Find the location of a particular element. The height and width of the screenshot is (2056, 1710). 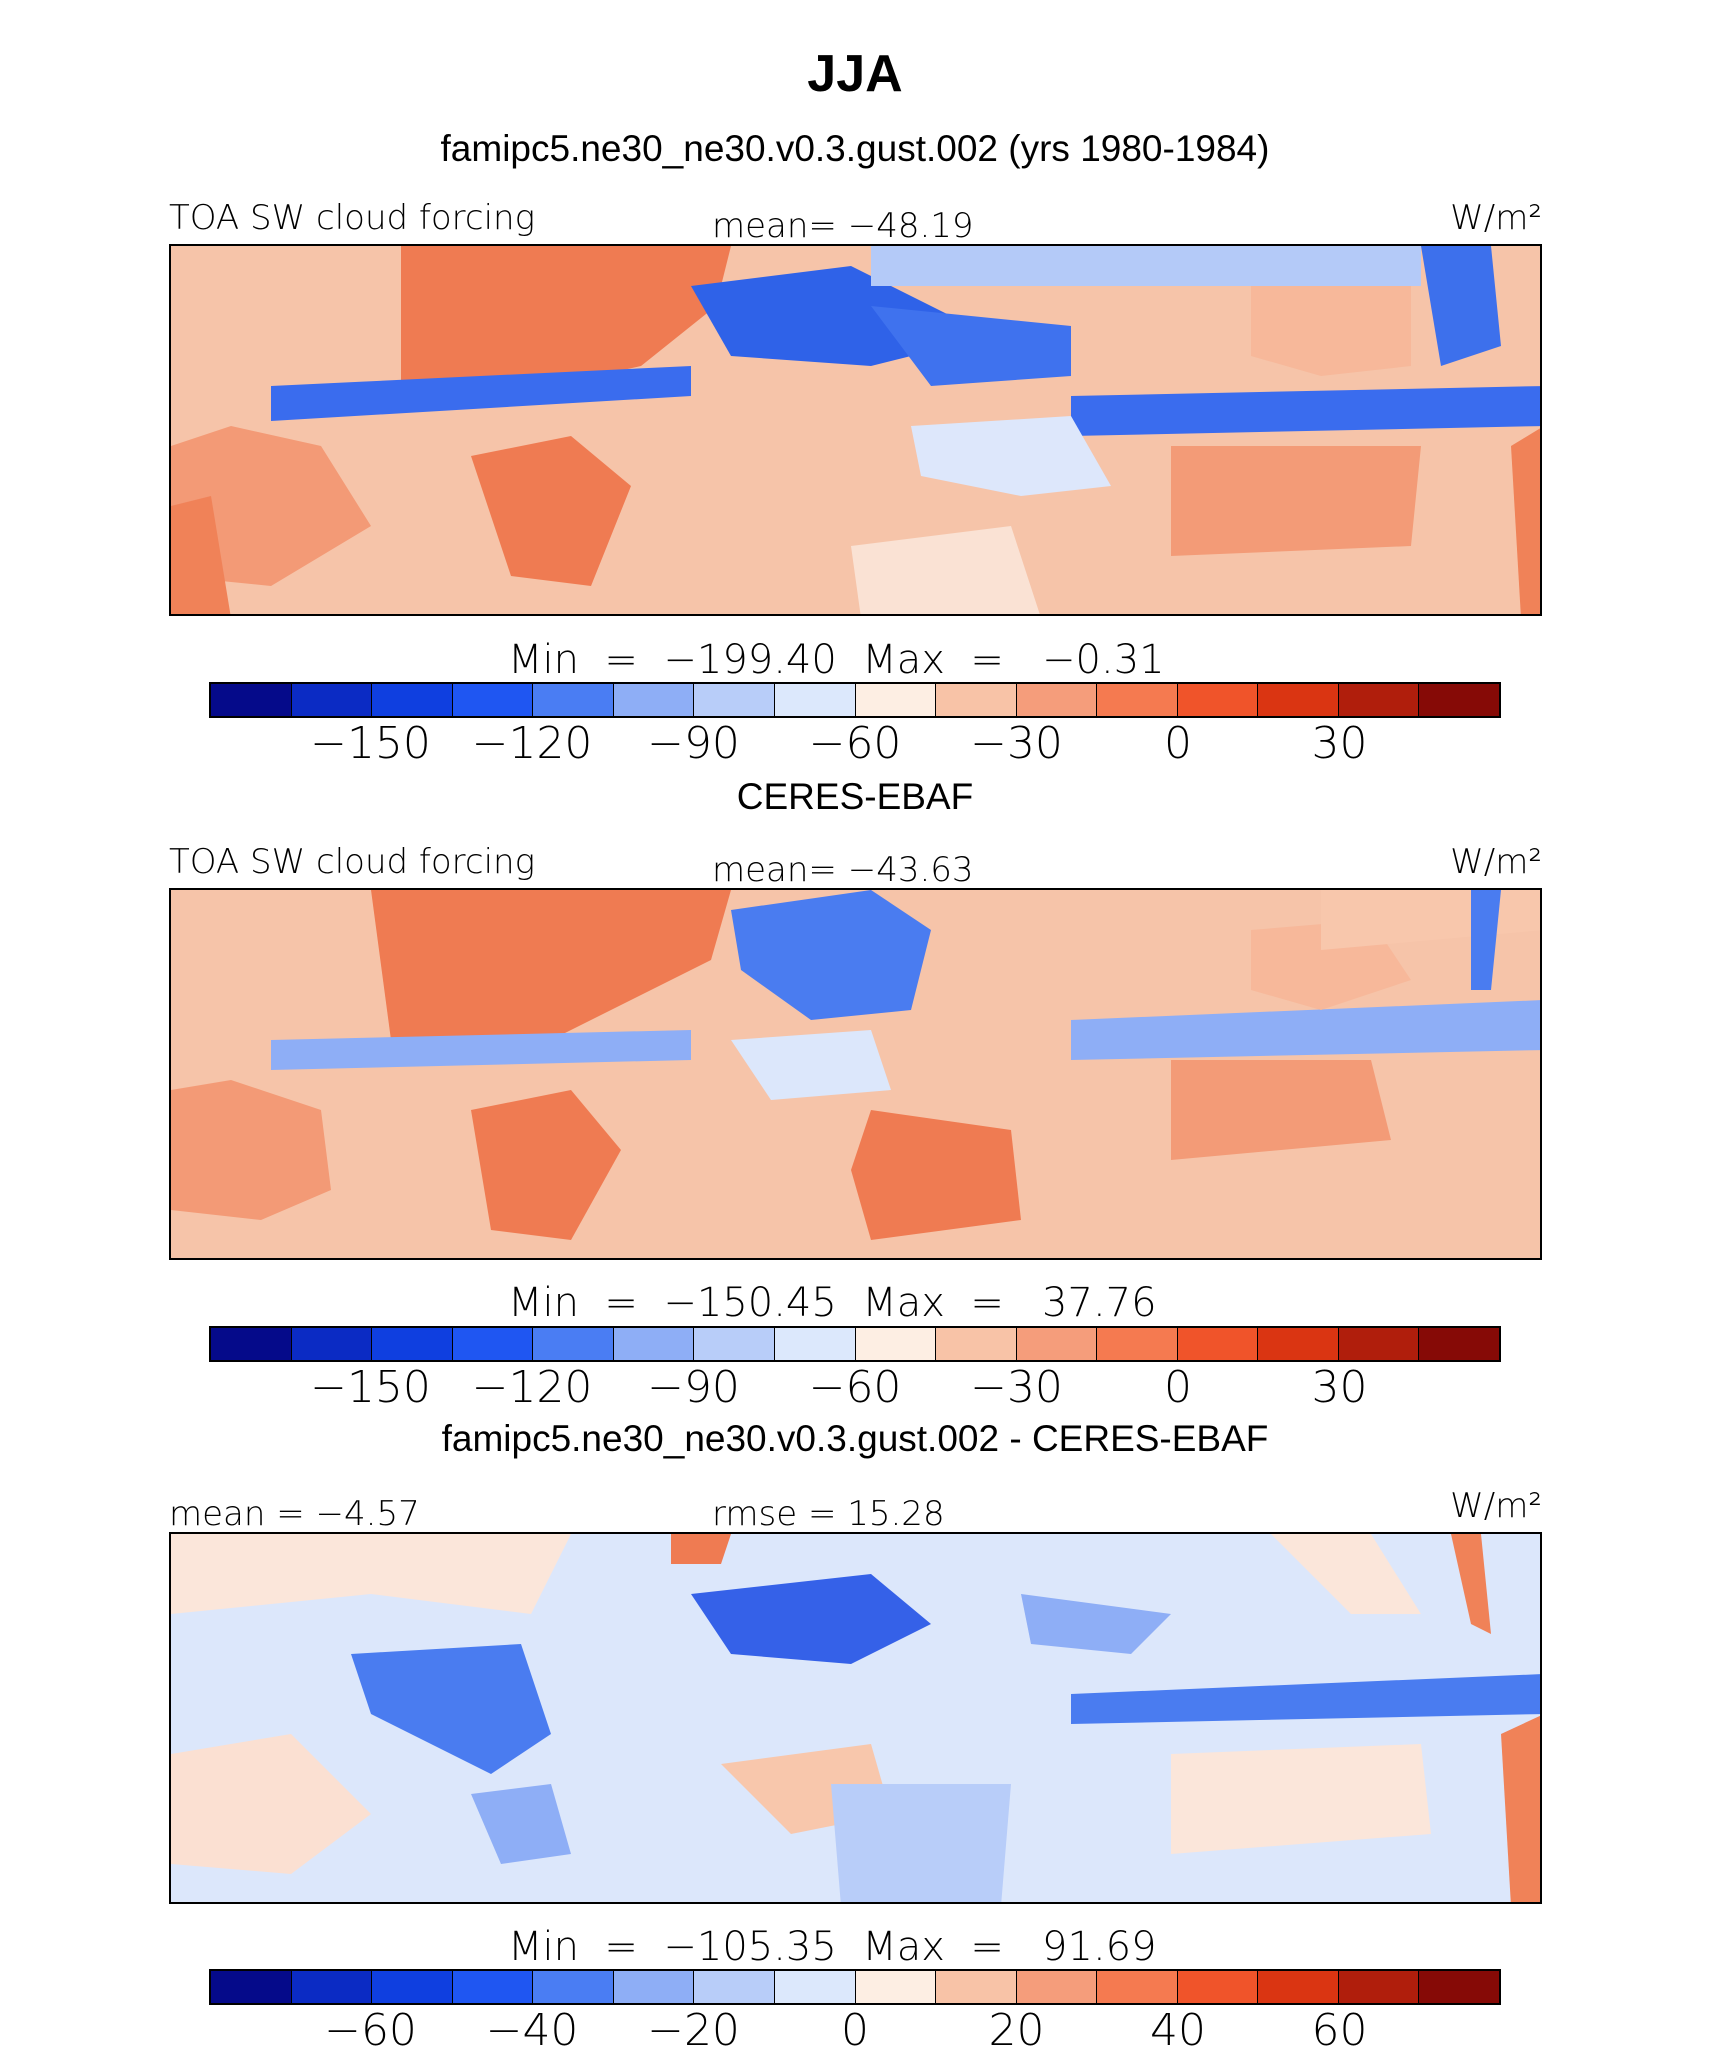

panel-2-variable-label: TOA SW cloud forcing is located at coordinates (352, 862).